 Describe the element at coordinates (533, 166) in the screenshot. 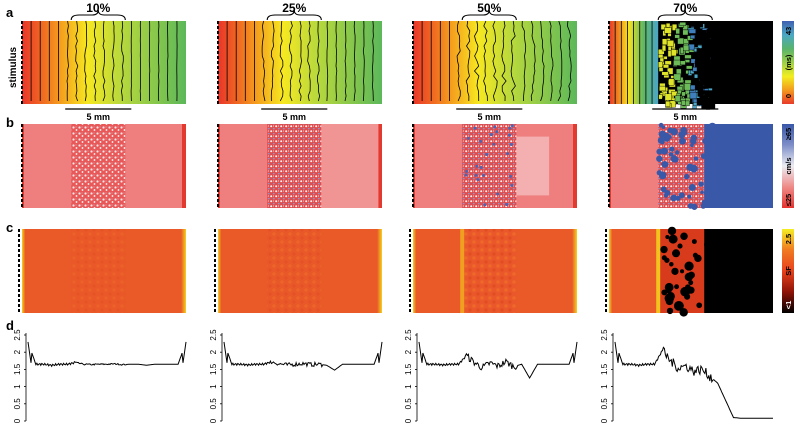

I see `slowed-region` at that location.